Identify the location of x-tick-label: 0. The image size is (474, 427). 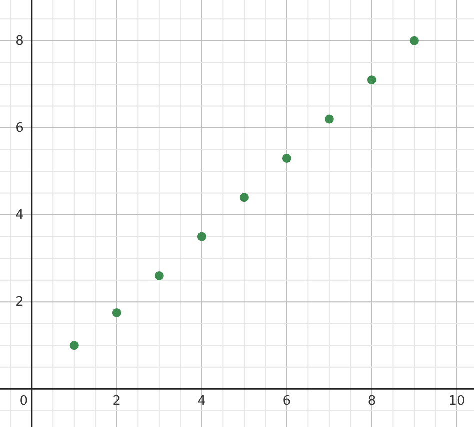
(24, 402).